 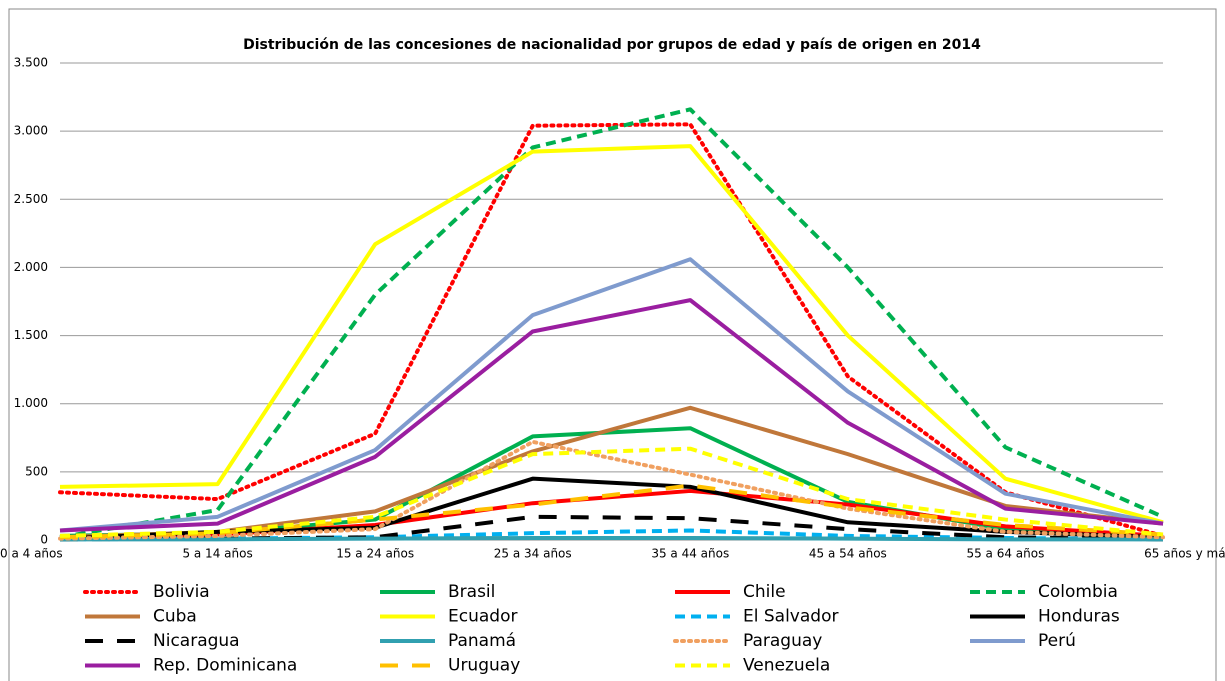 I want to click on y-tick-label: 3.500, so click(x=31, y=63).